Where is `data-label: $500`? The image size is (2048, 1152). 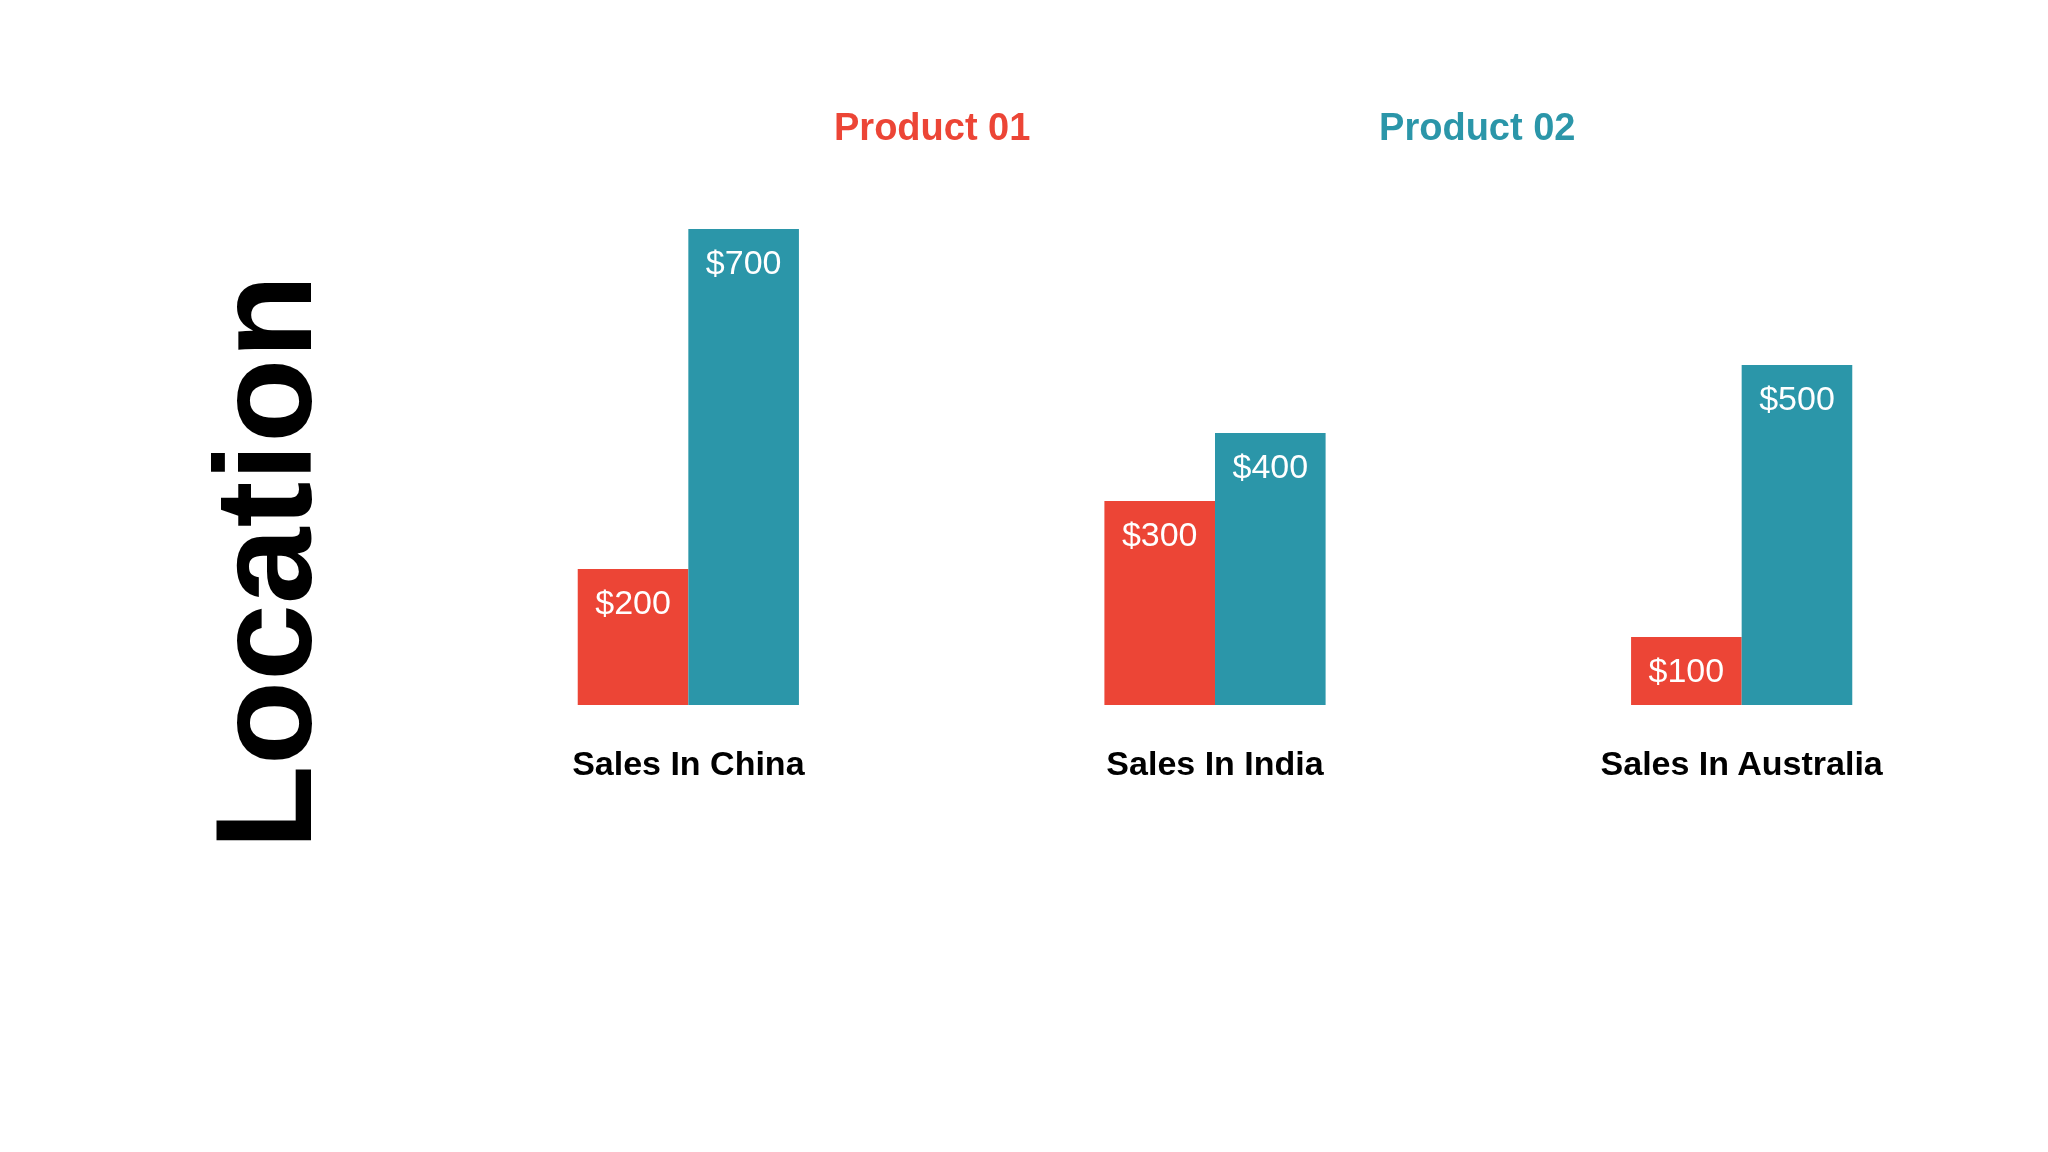
data-label: $500 is located at coordinates (1797, 398).